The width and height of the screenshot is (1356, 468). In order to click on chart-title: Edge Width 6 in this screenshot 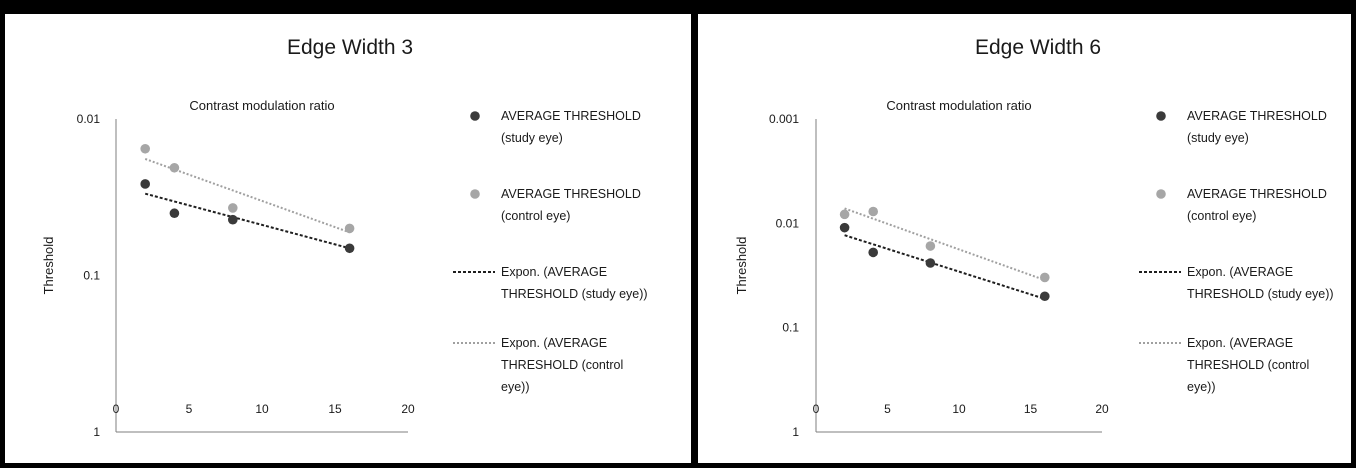, I will do `click(1038, 47)`.